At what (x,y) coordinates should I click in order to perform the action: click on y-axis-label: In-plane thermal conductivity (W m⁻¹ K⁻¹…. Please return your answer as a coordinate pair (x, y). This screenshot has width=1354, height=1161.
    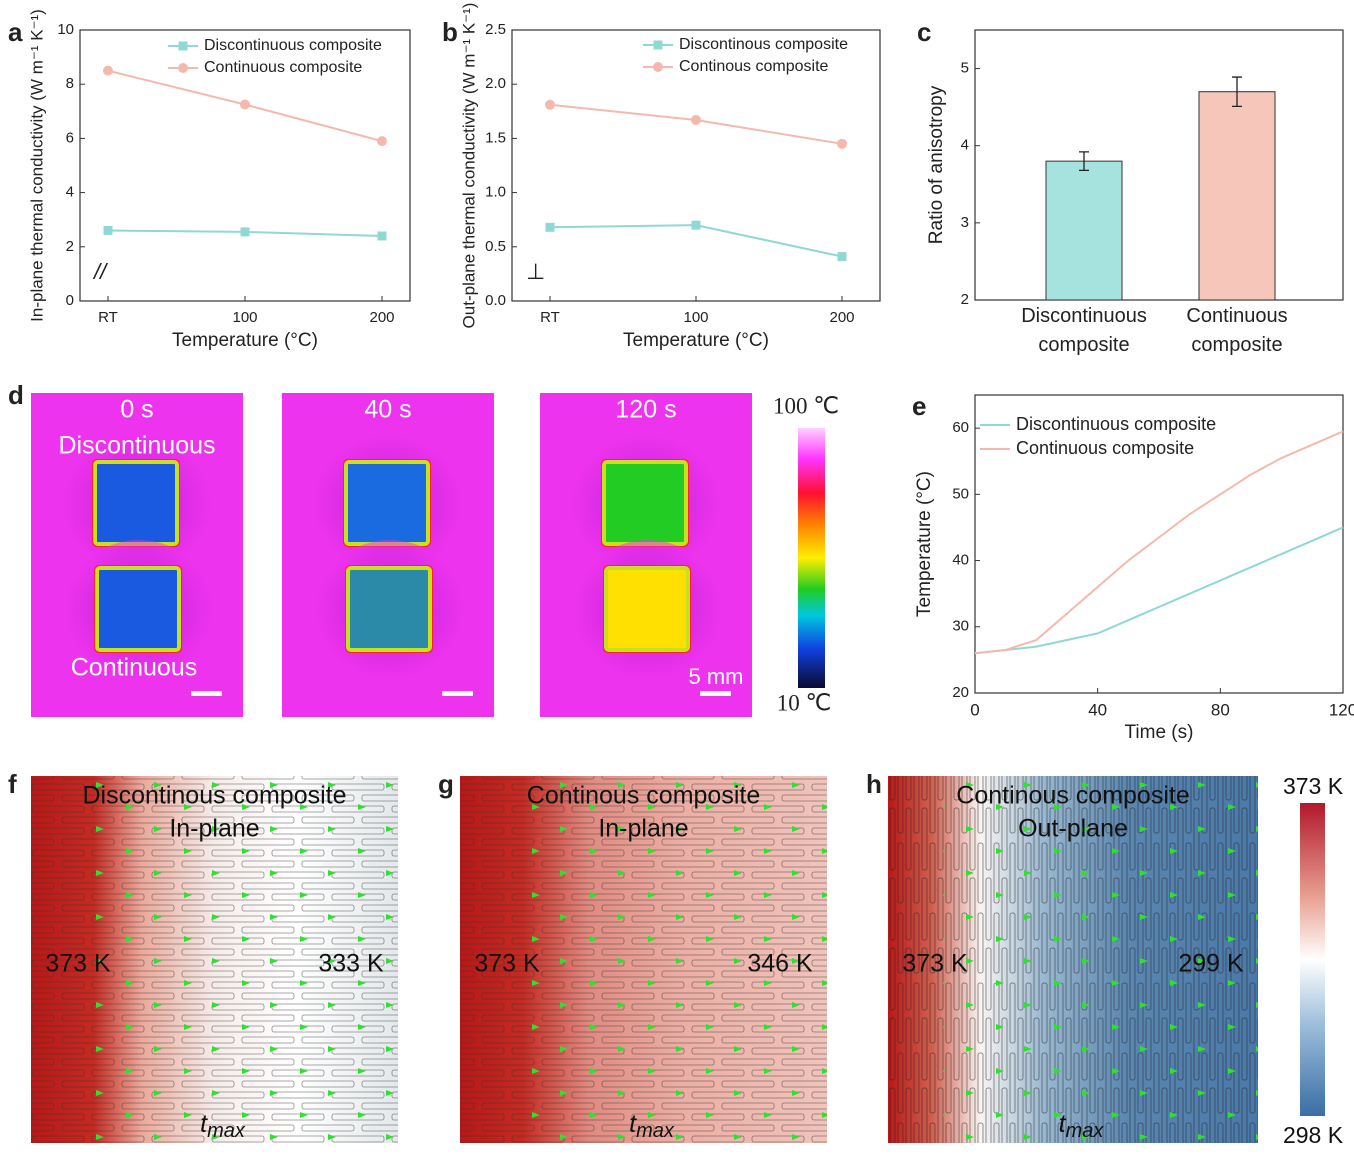
    Looking at the image, I should click on (36, 165).